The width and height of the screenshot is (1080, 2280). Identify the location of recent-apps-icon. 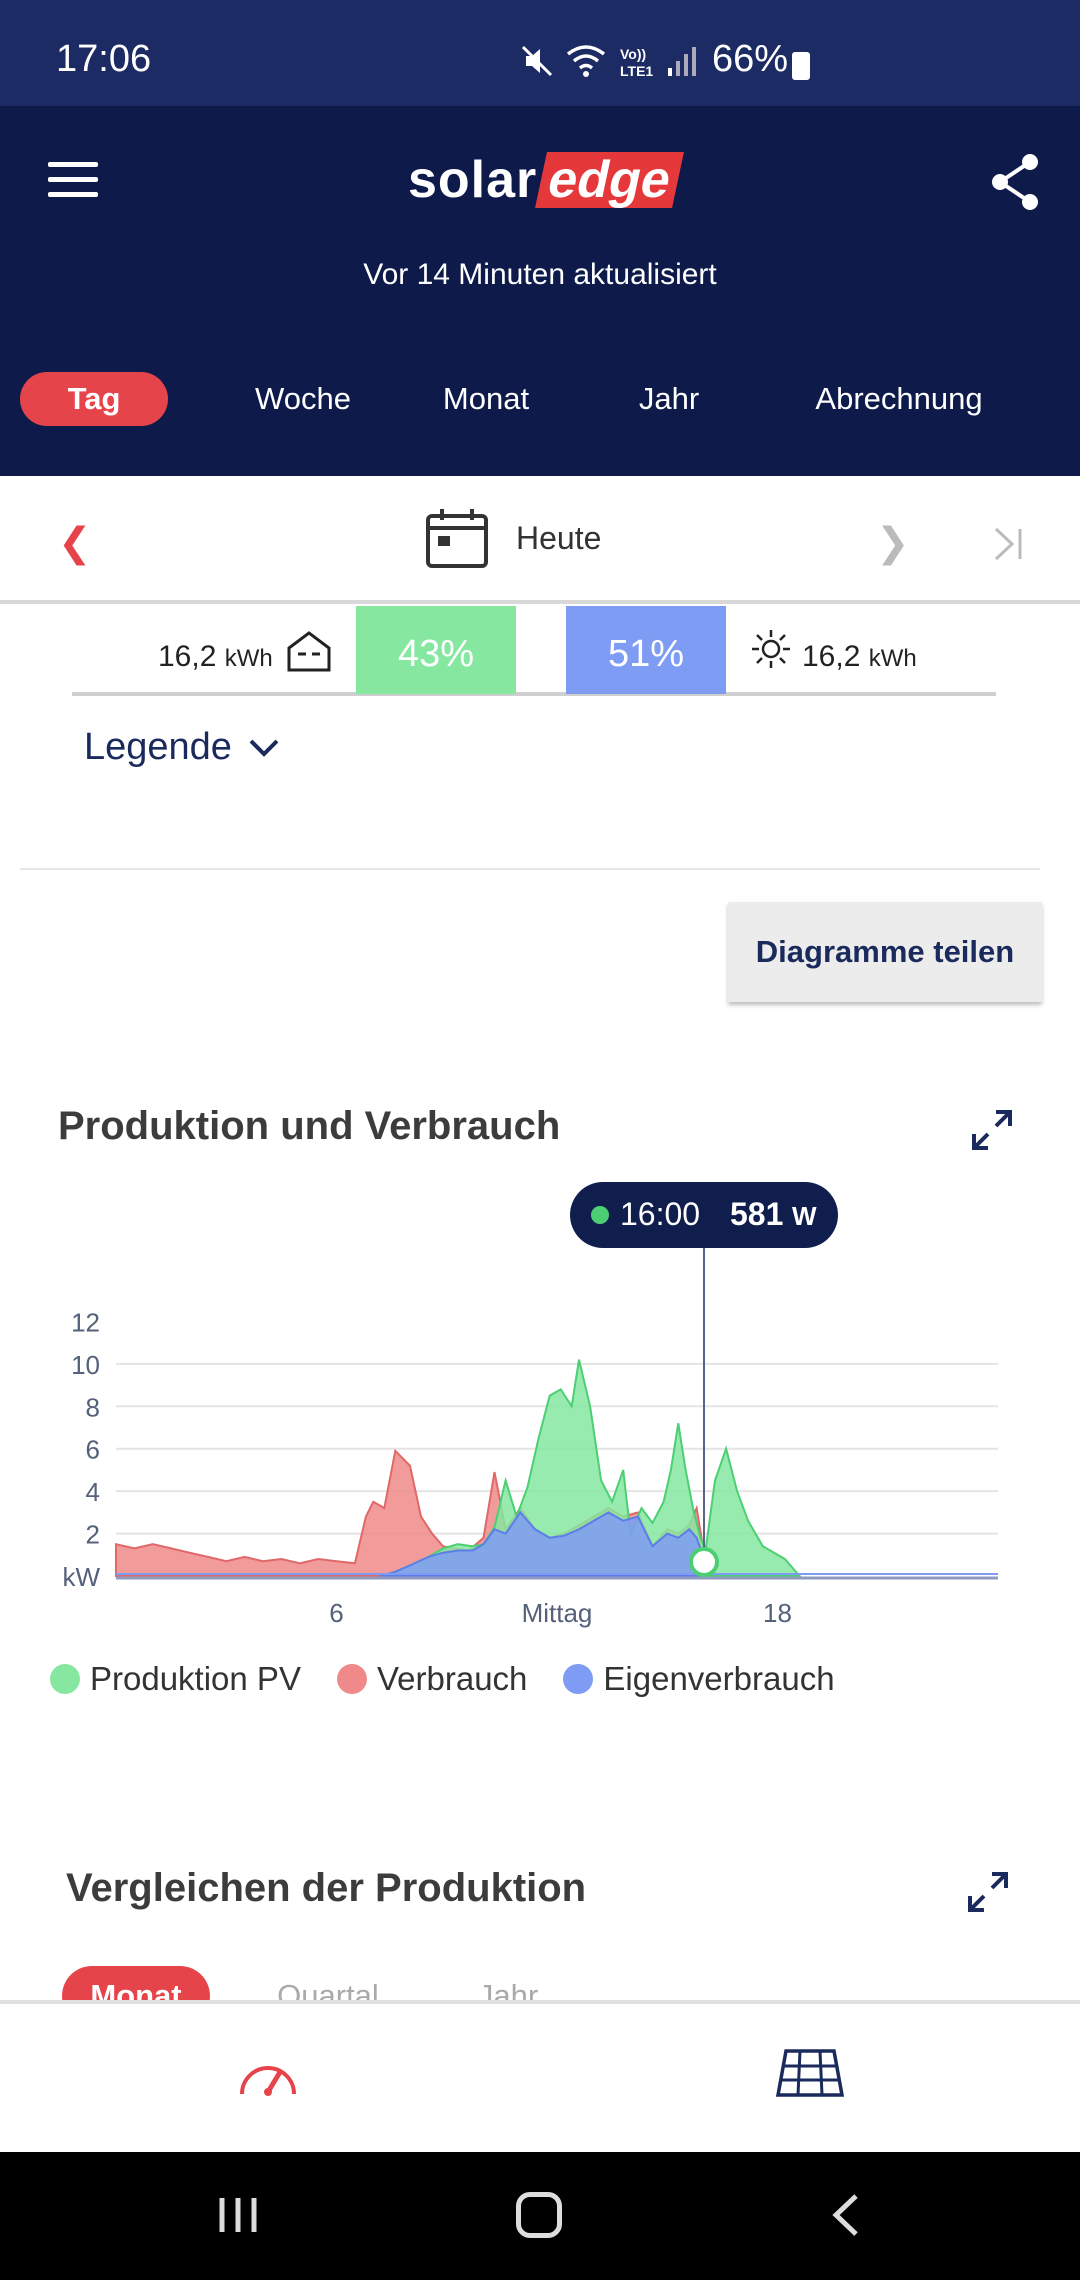
(238, 2215).